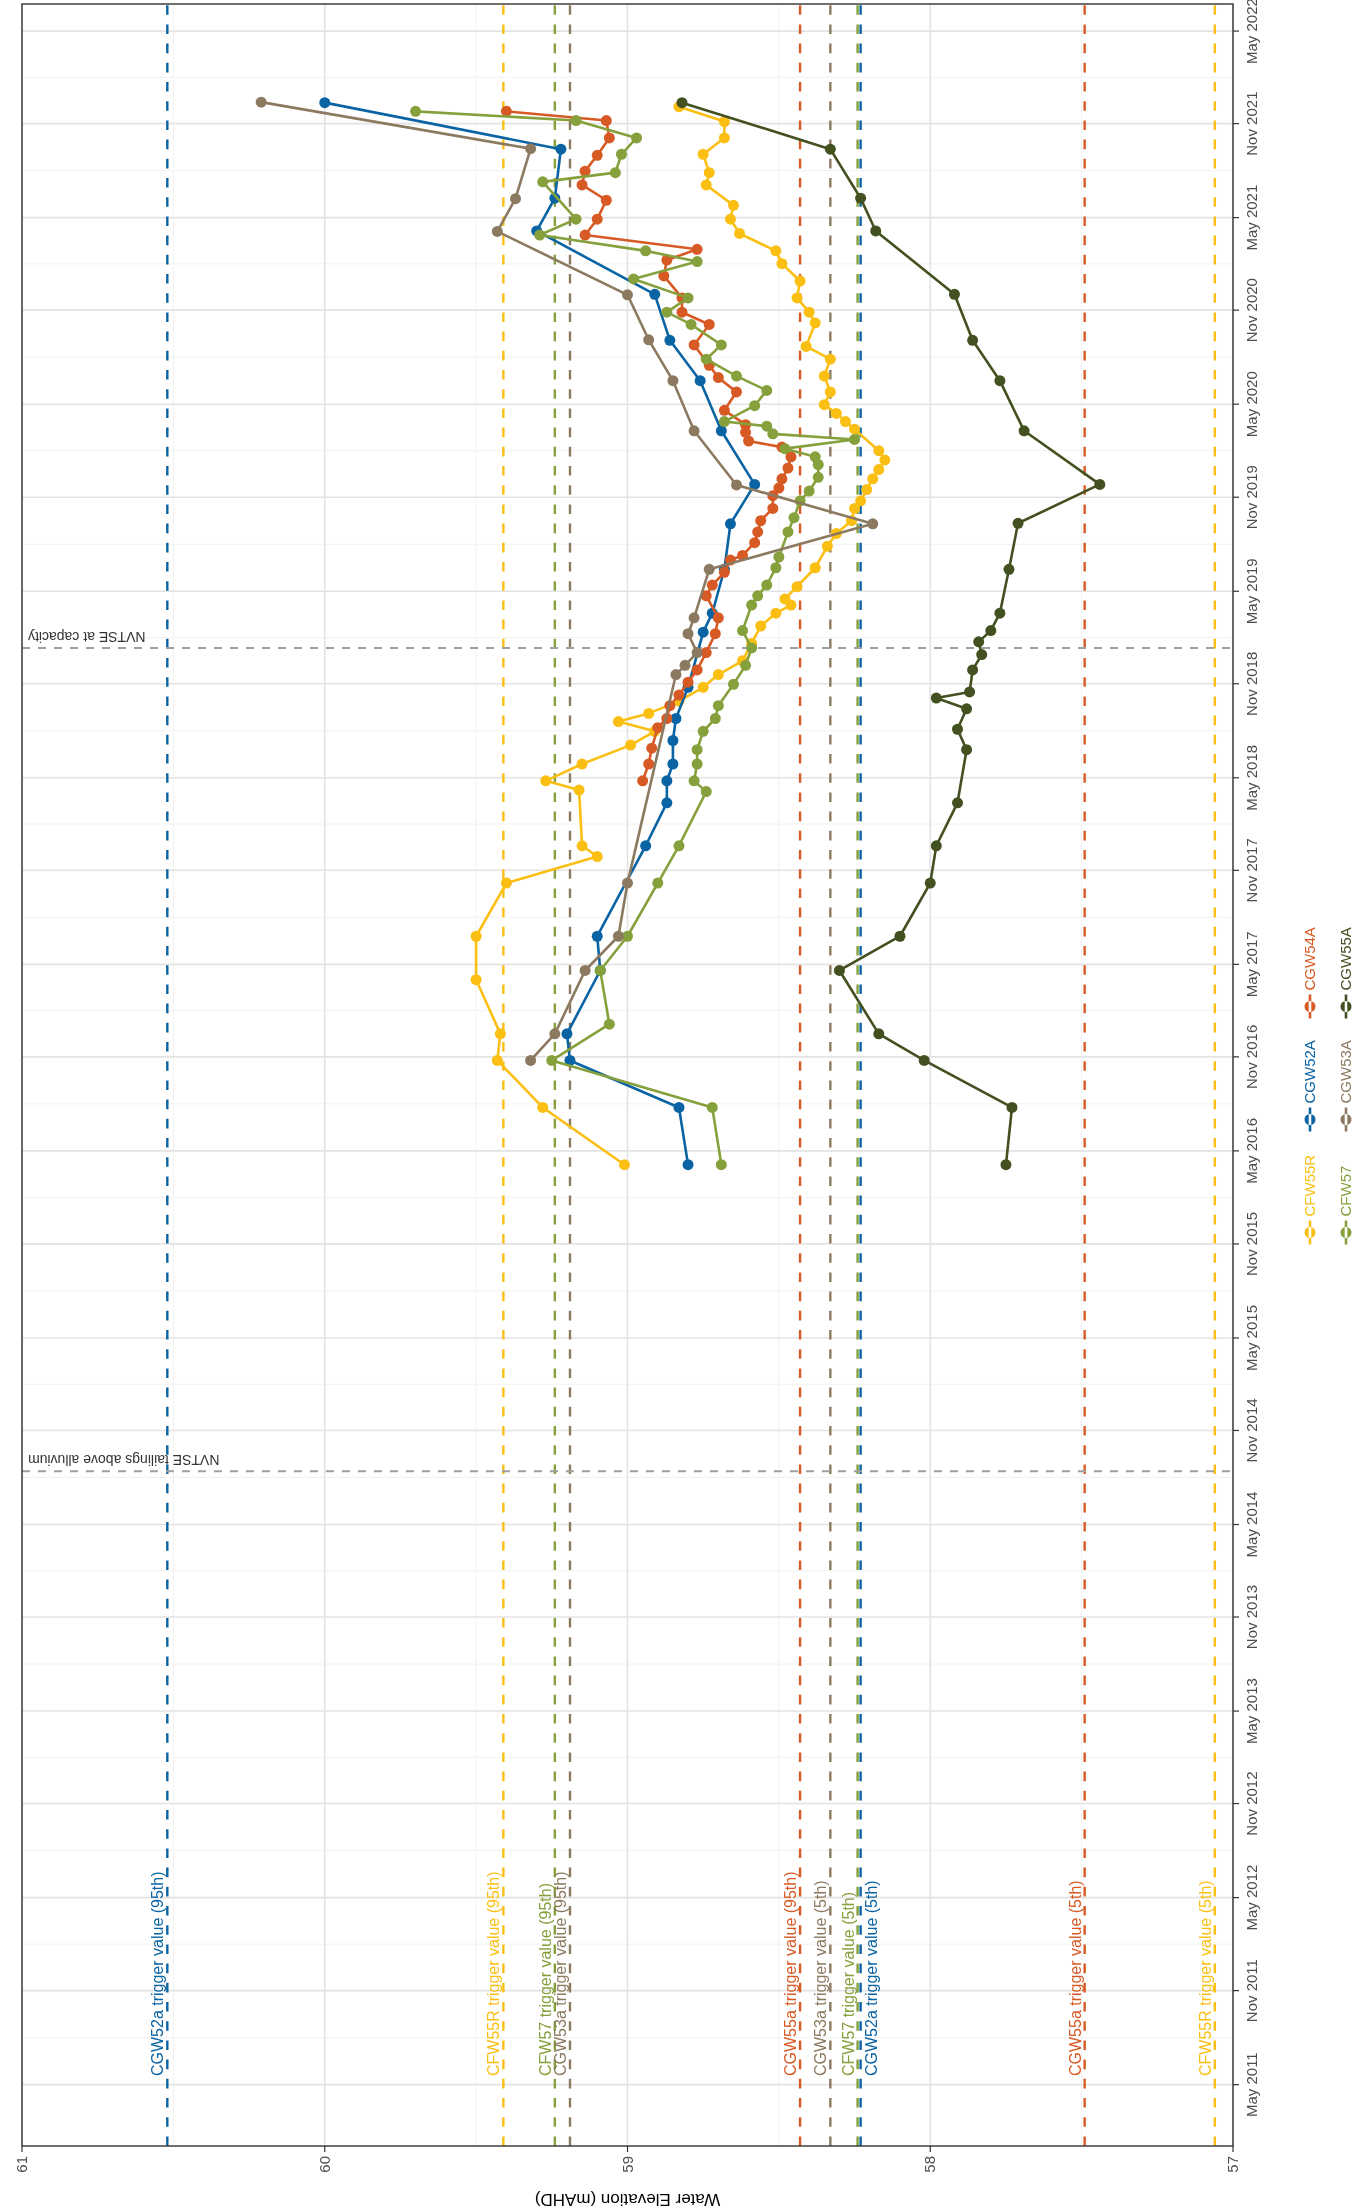 The width and height of the screenshot is (1368, 2212). Describe the element at coordinates (1251, 1244) in the screenshot. I see `y-tick-label: Nov 2015` at that location.